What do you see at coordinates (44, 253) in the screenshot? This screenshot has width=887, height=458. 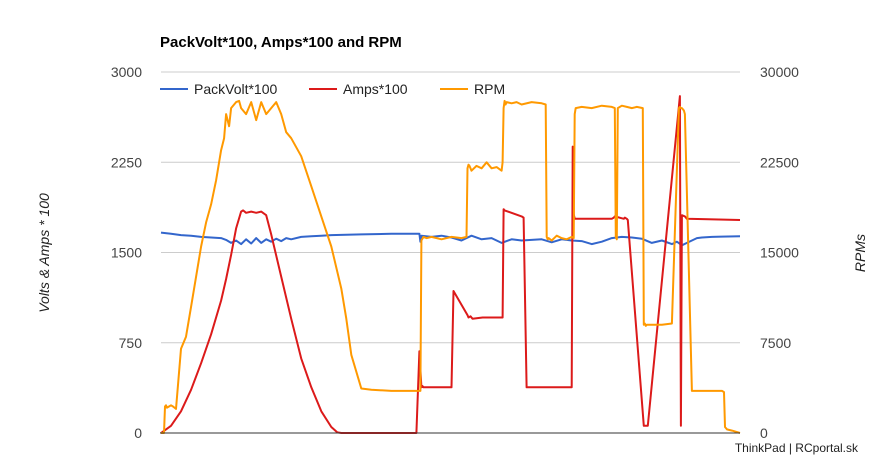 I see `left-axis-title: Volts & Amps * 100` at bounding box center [44, 253].